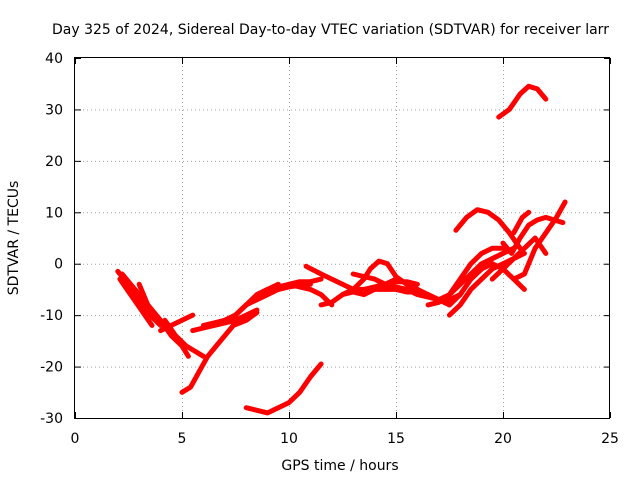  I want to click on y-tick-label: -20, so click(51, 368).